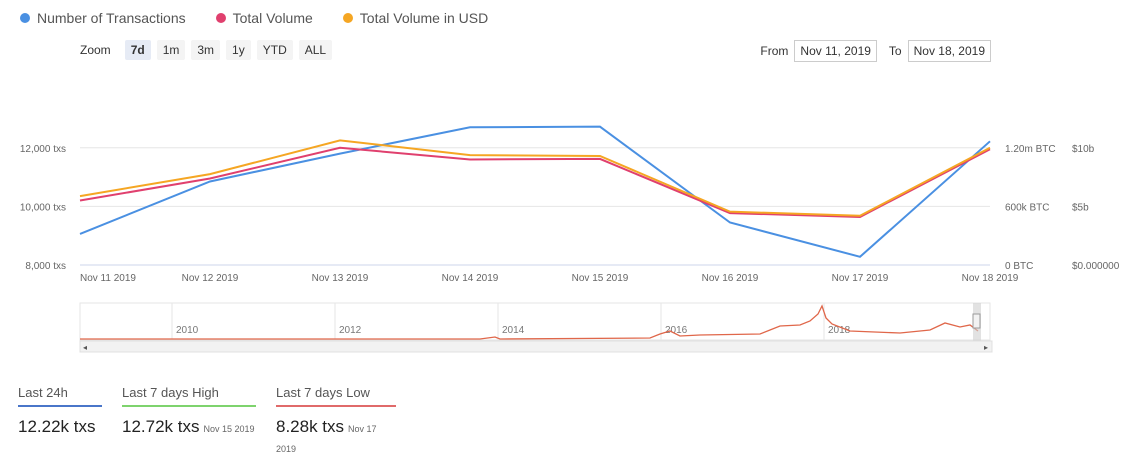 The height and width of the screenshot is (459, 1136). I want to click on to-label: To, so click(895, 51).